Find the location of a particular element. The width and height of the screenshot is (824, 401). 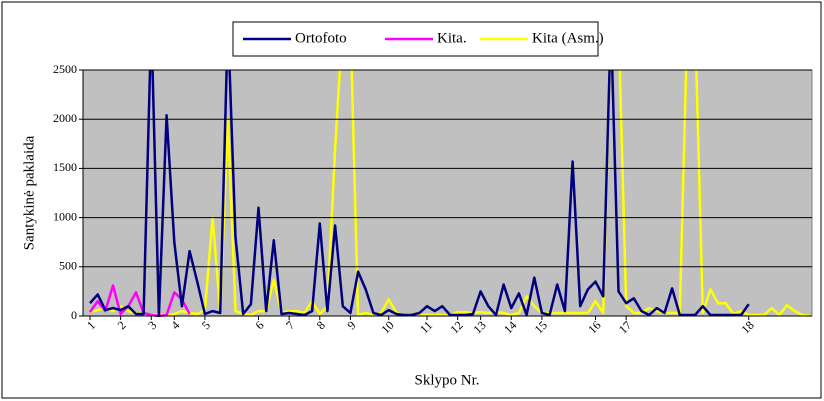

legend-text: Ortofoto is located at coordinates (321, 38).